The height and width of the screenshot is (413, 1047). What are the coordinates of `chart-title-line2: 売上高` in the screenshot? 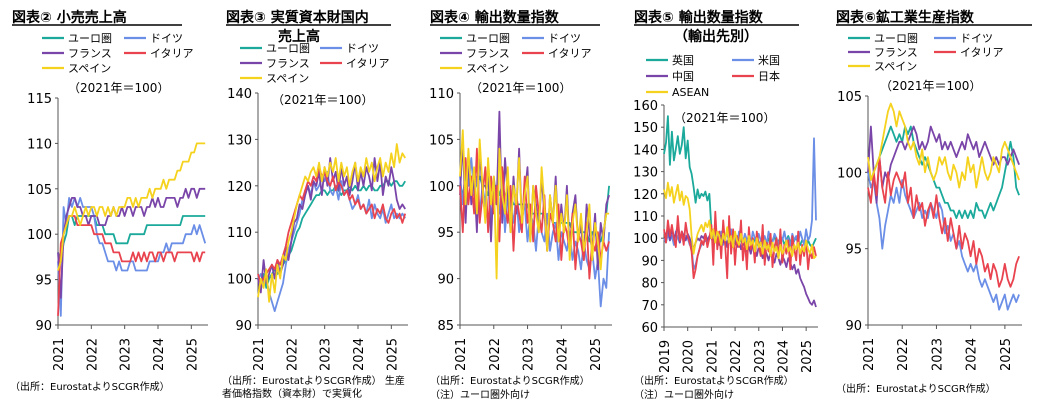 It's located at (299, 36).